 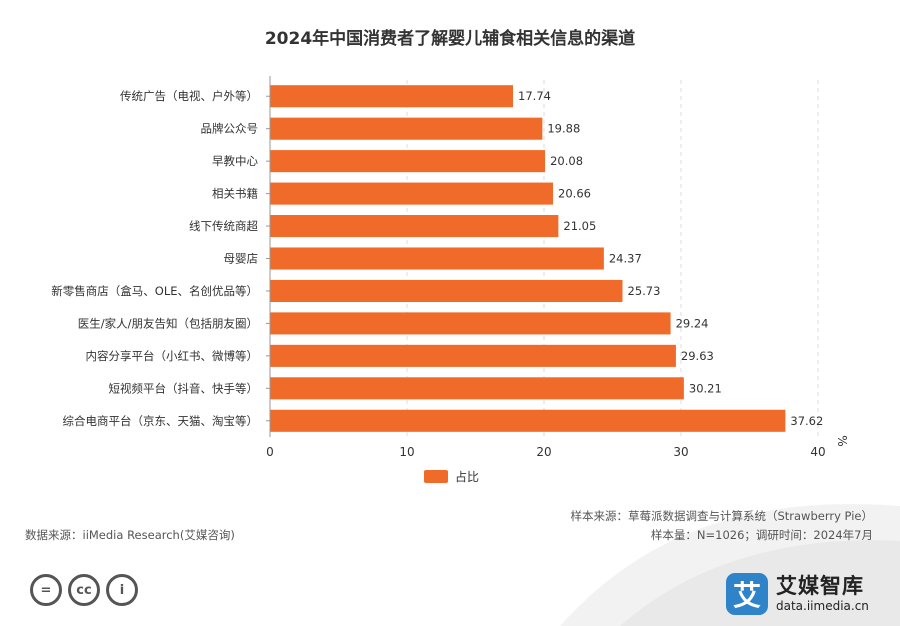 I want to click on category-label: 新零售商店（盒马、OLE、名创优品等）, so click(x=154, y=291).